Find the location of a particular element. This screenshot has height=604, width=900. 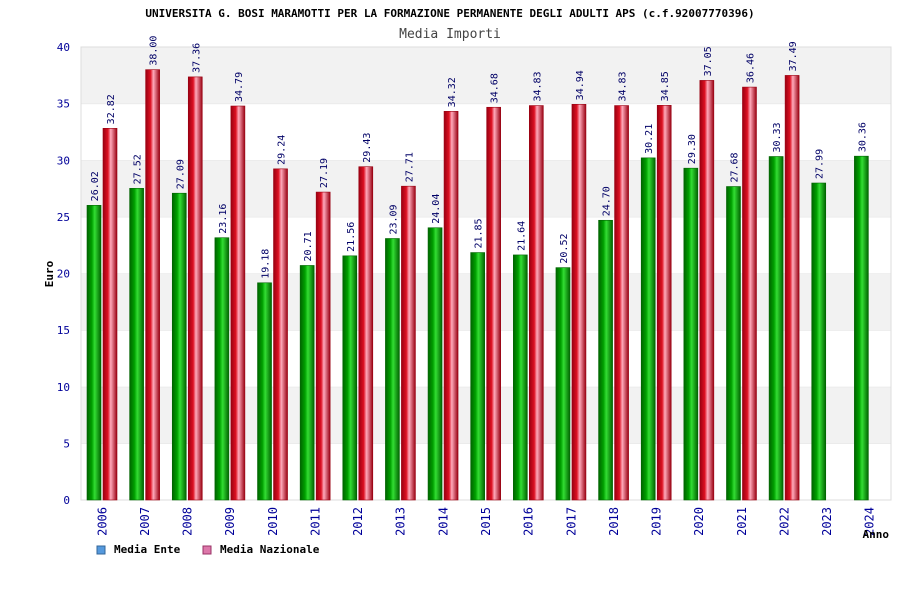

y-axis-label: Euro is located at coordinates (49, 273).